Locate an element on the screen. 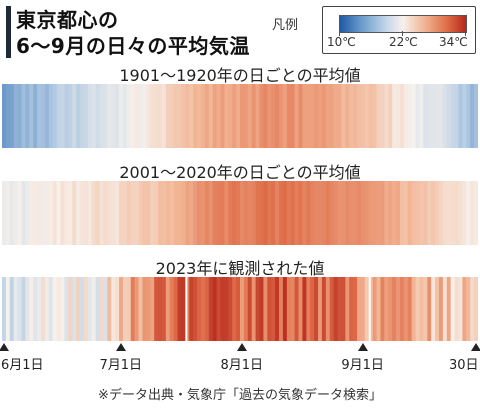 This screenshot has width=480, height=410. legend: 10℃ 22℃ 34℃ is located at coordinates (399, 30).